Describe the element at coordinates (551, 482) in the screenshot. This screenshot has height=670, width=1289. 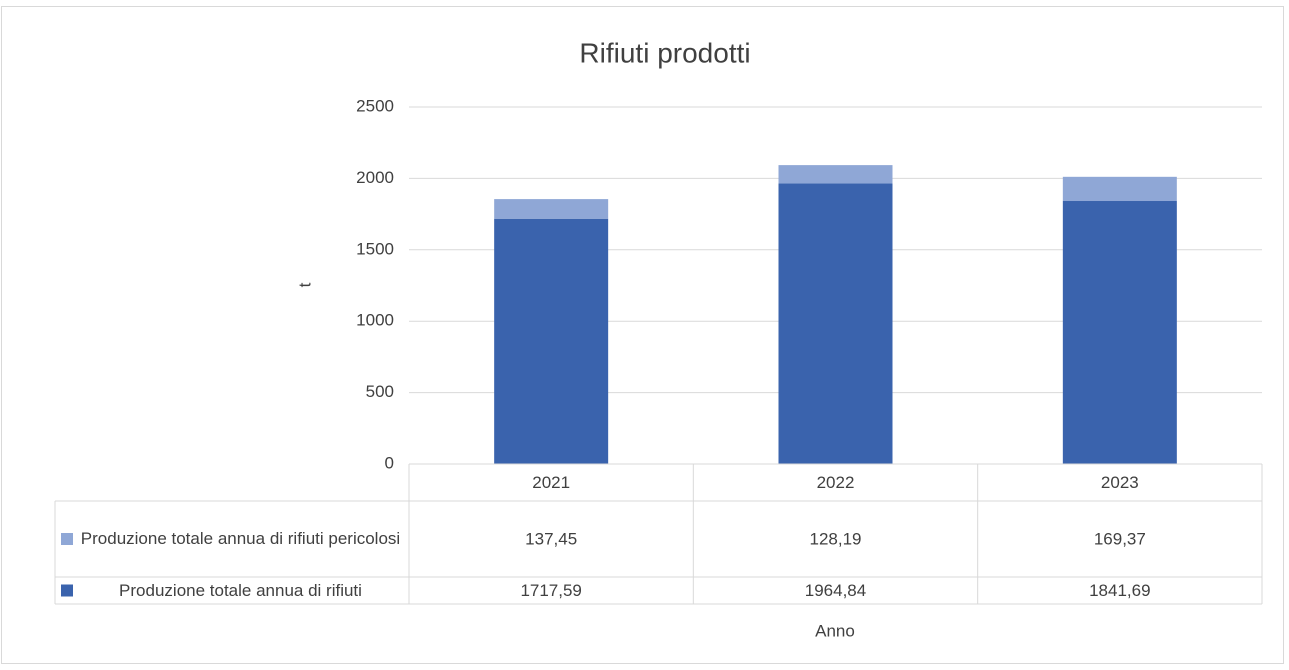
I see `x-tick-label: 2021` at that location.